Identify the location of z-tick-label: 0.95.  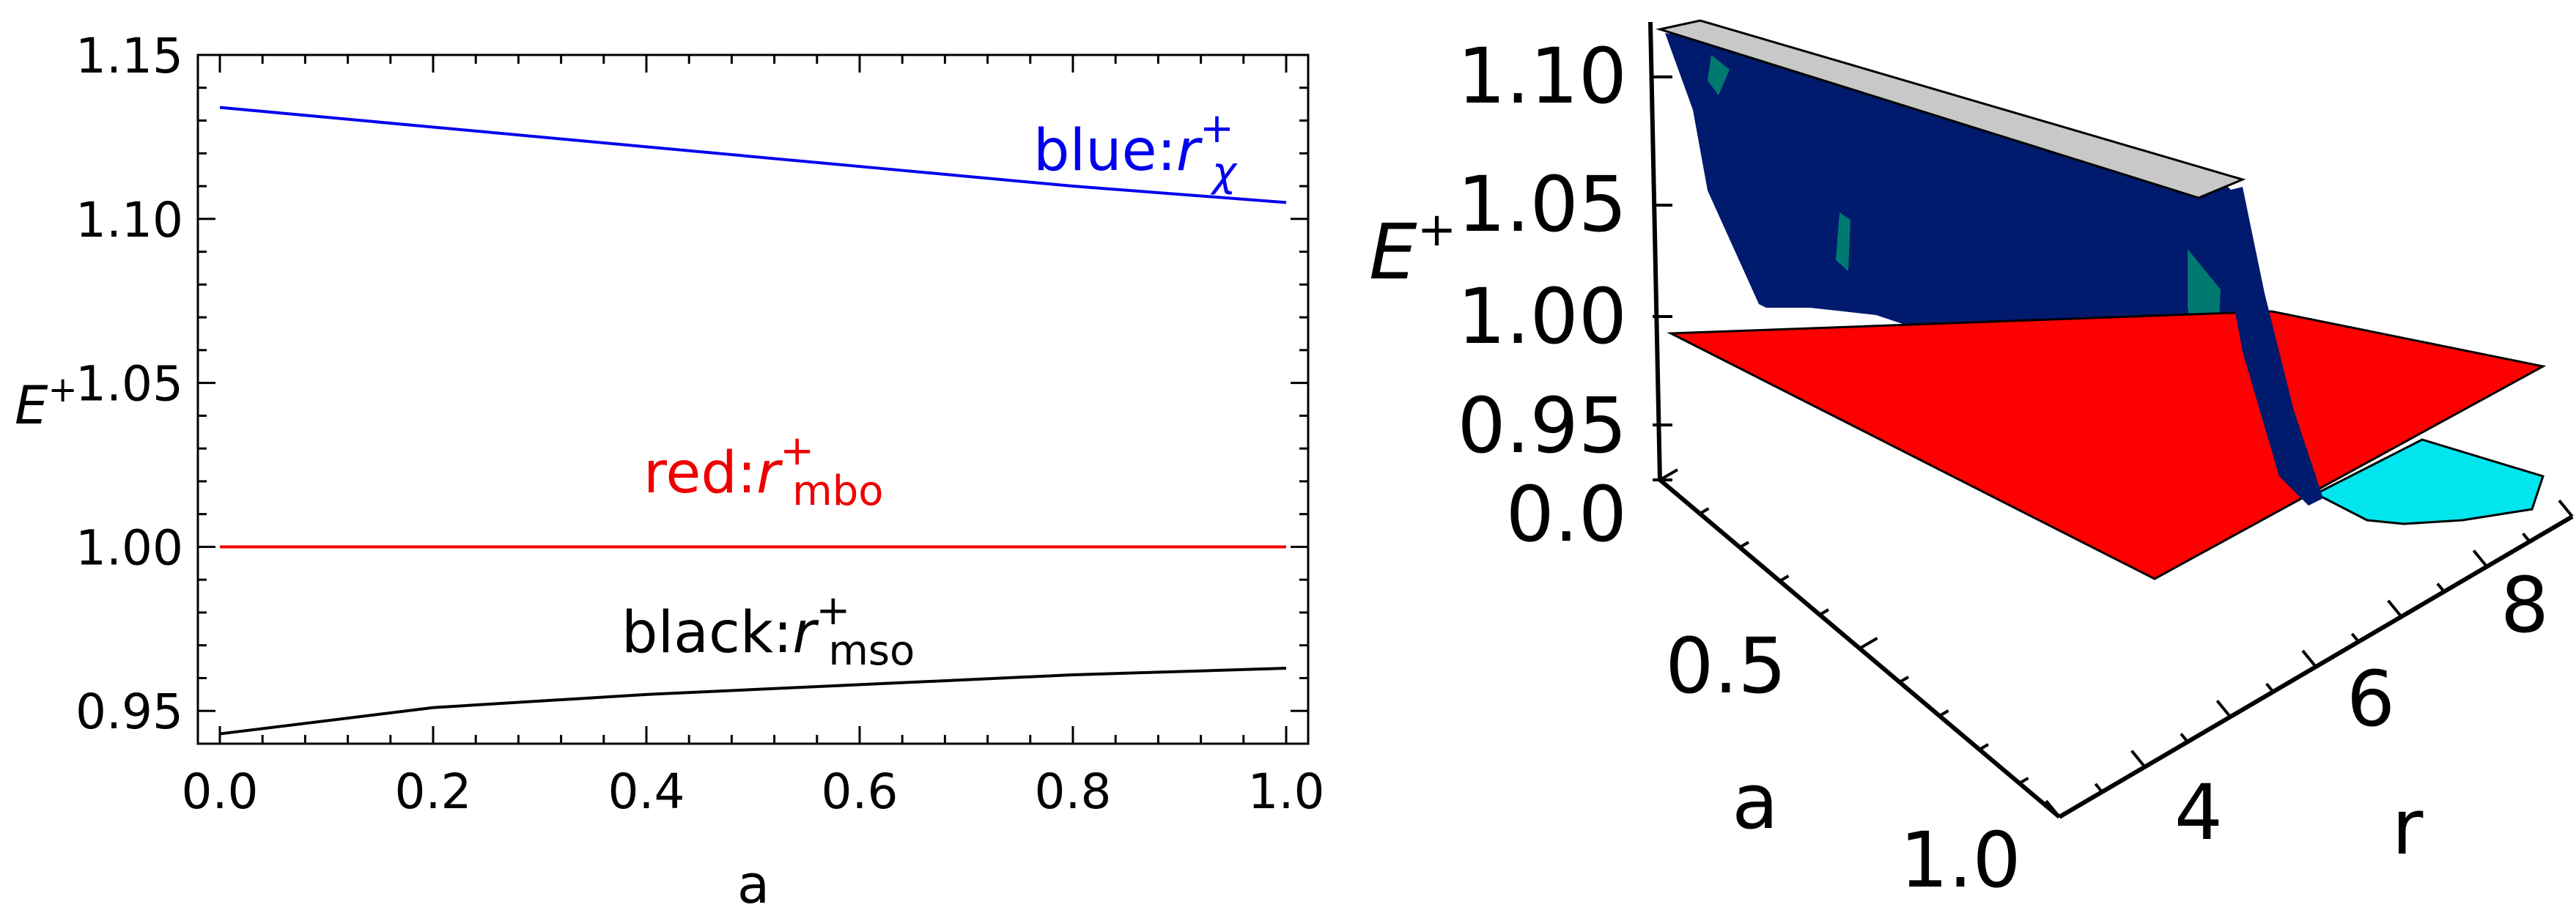
(1542, 425).